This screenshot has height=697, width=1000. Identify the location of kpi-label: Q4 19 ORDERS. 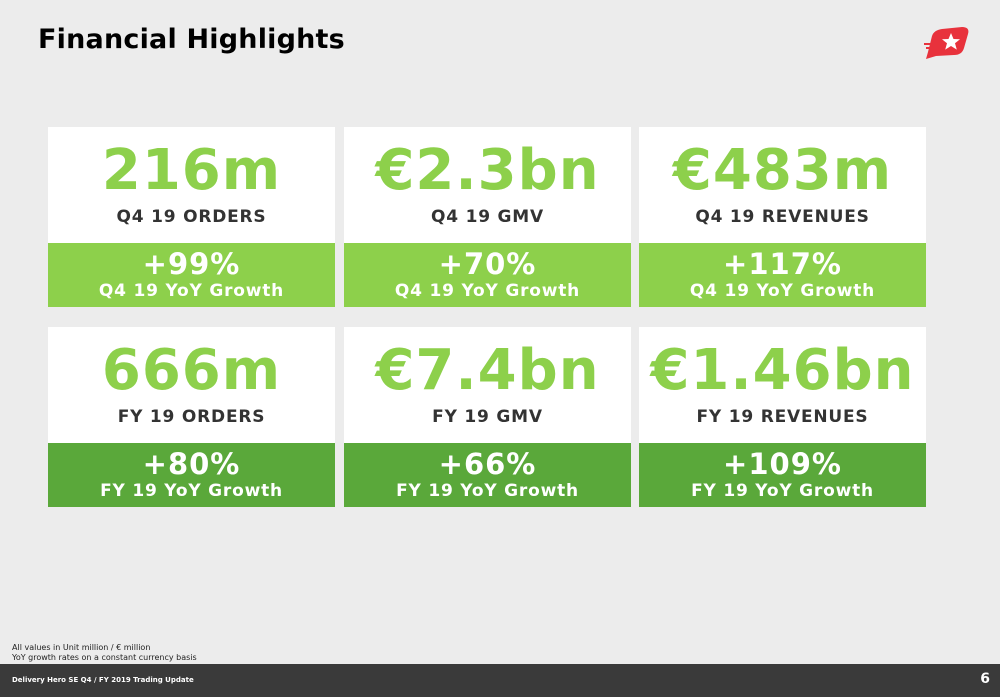
(191, 217).